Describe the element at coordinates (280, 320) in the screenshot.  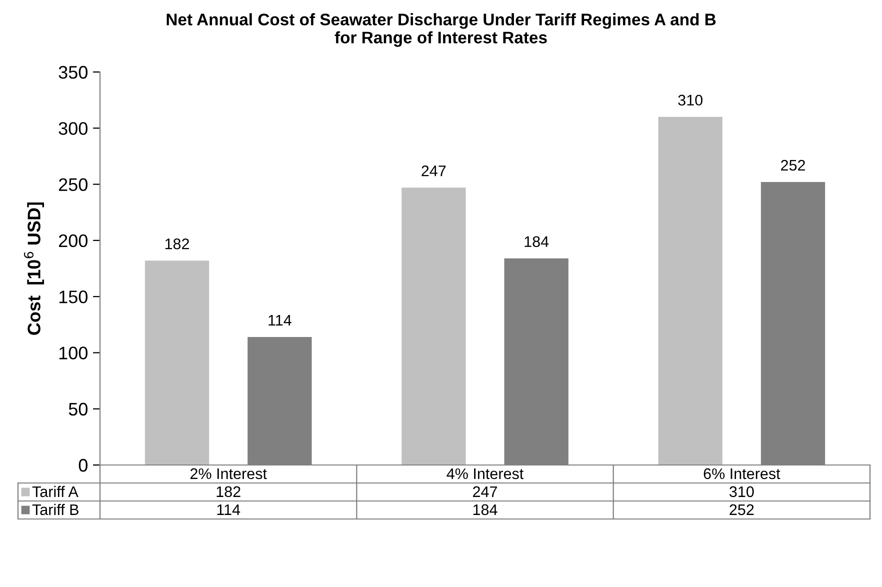
I see `data-label: 114` at that location.